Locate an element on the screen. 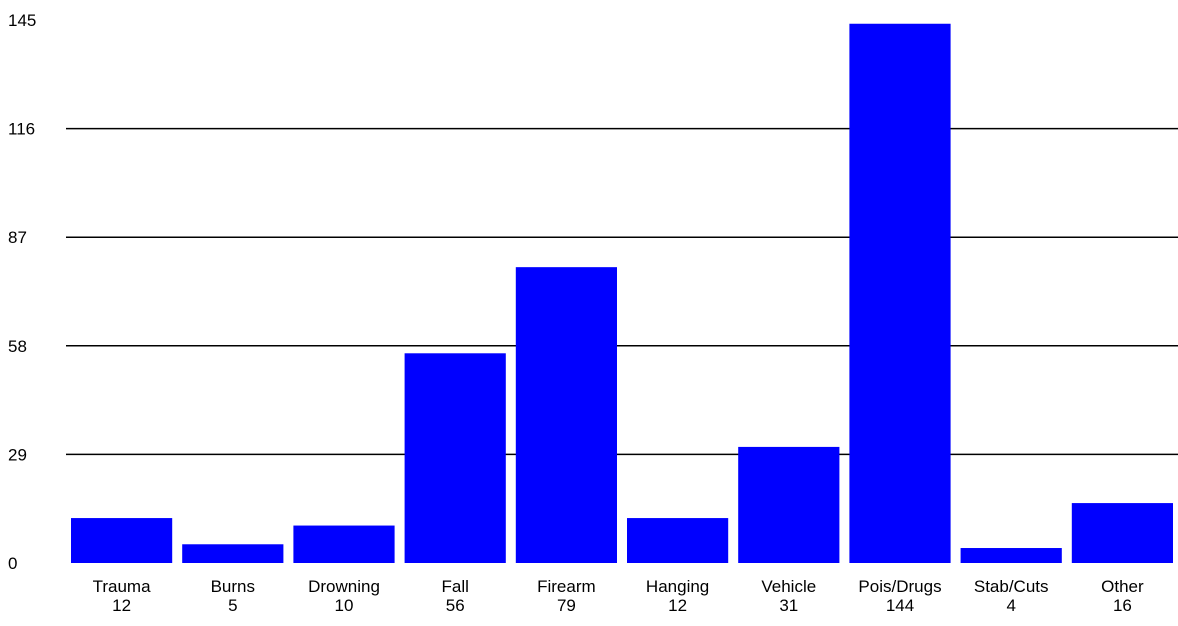  y-tick-label: 116 is located at coordinates (21, 129).